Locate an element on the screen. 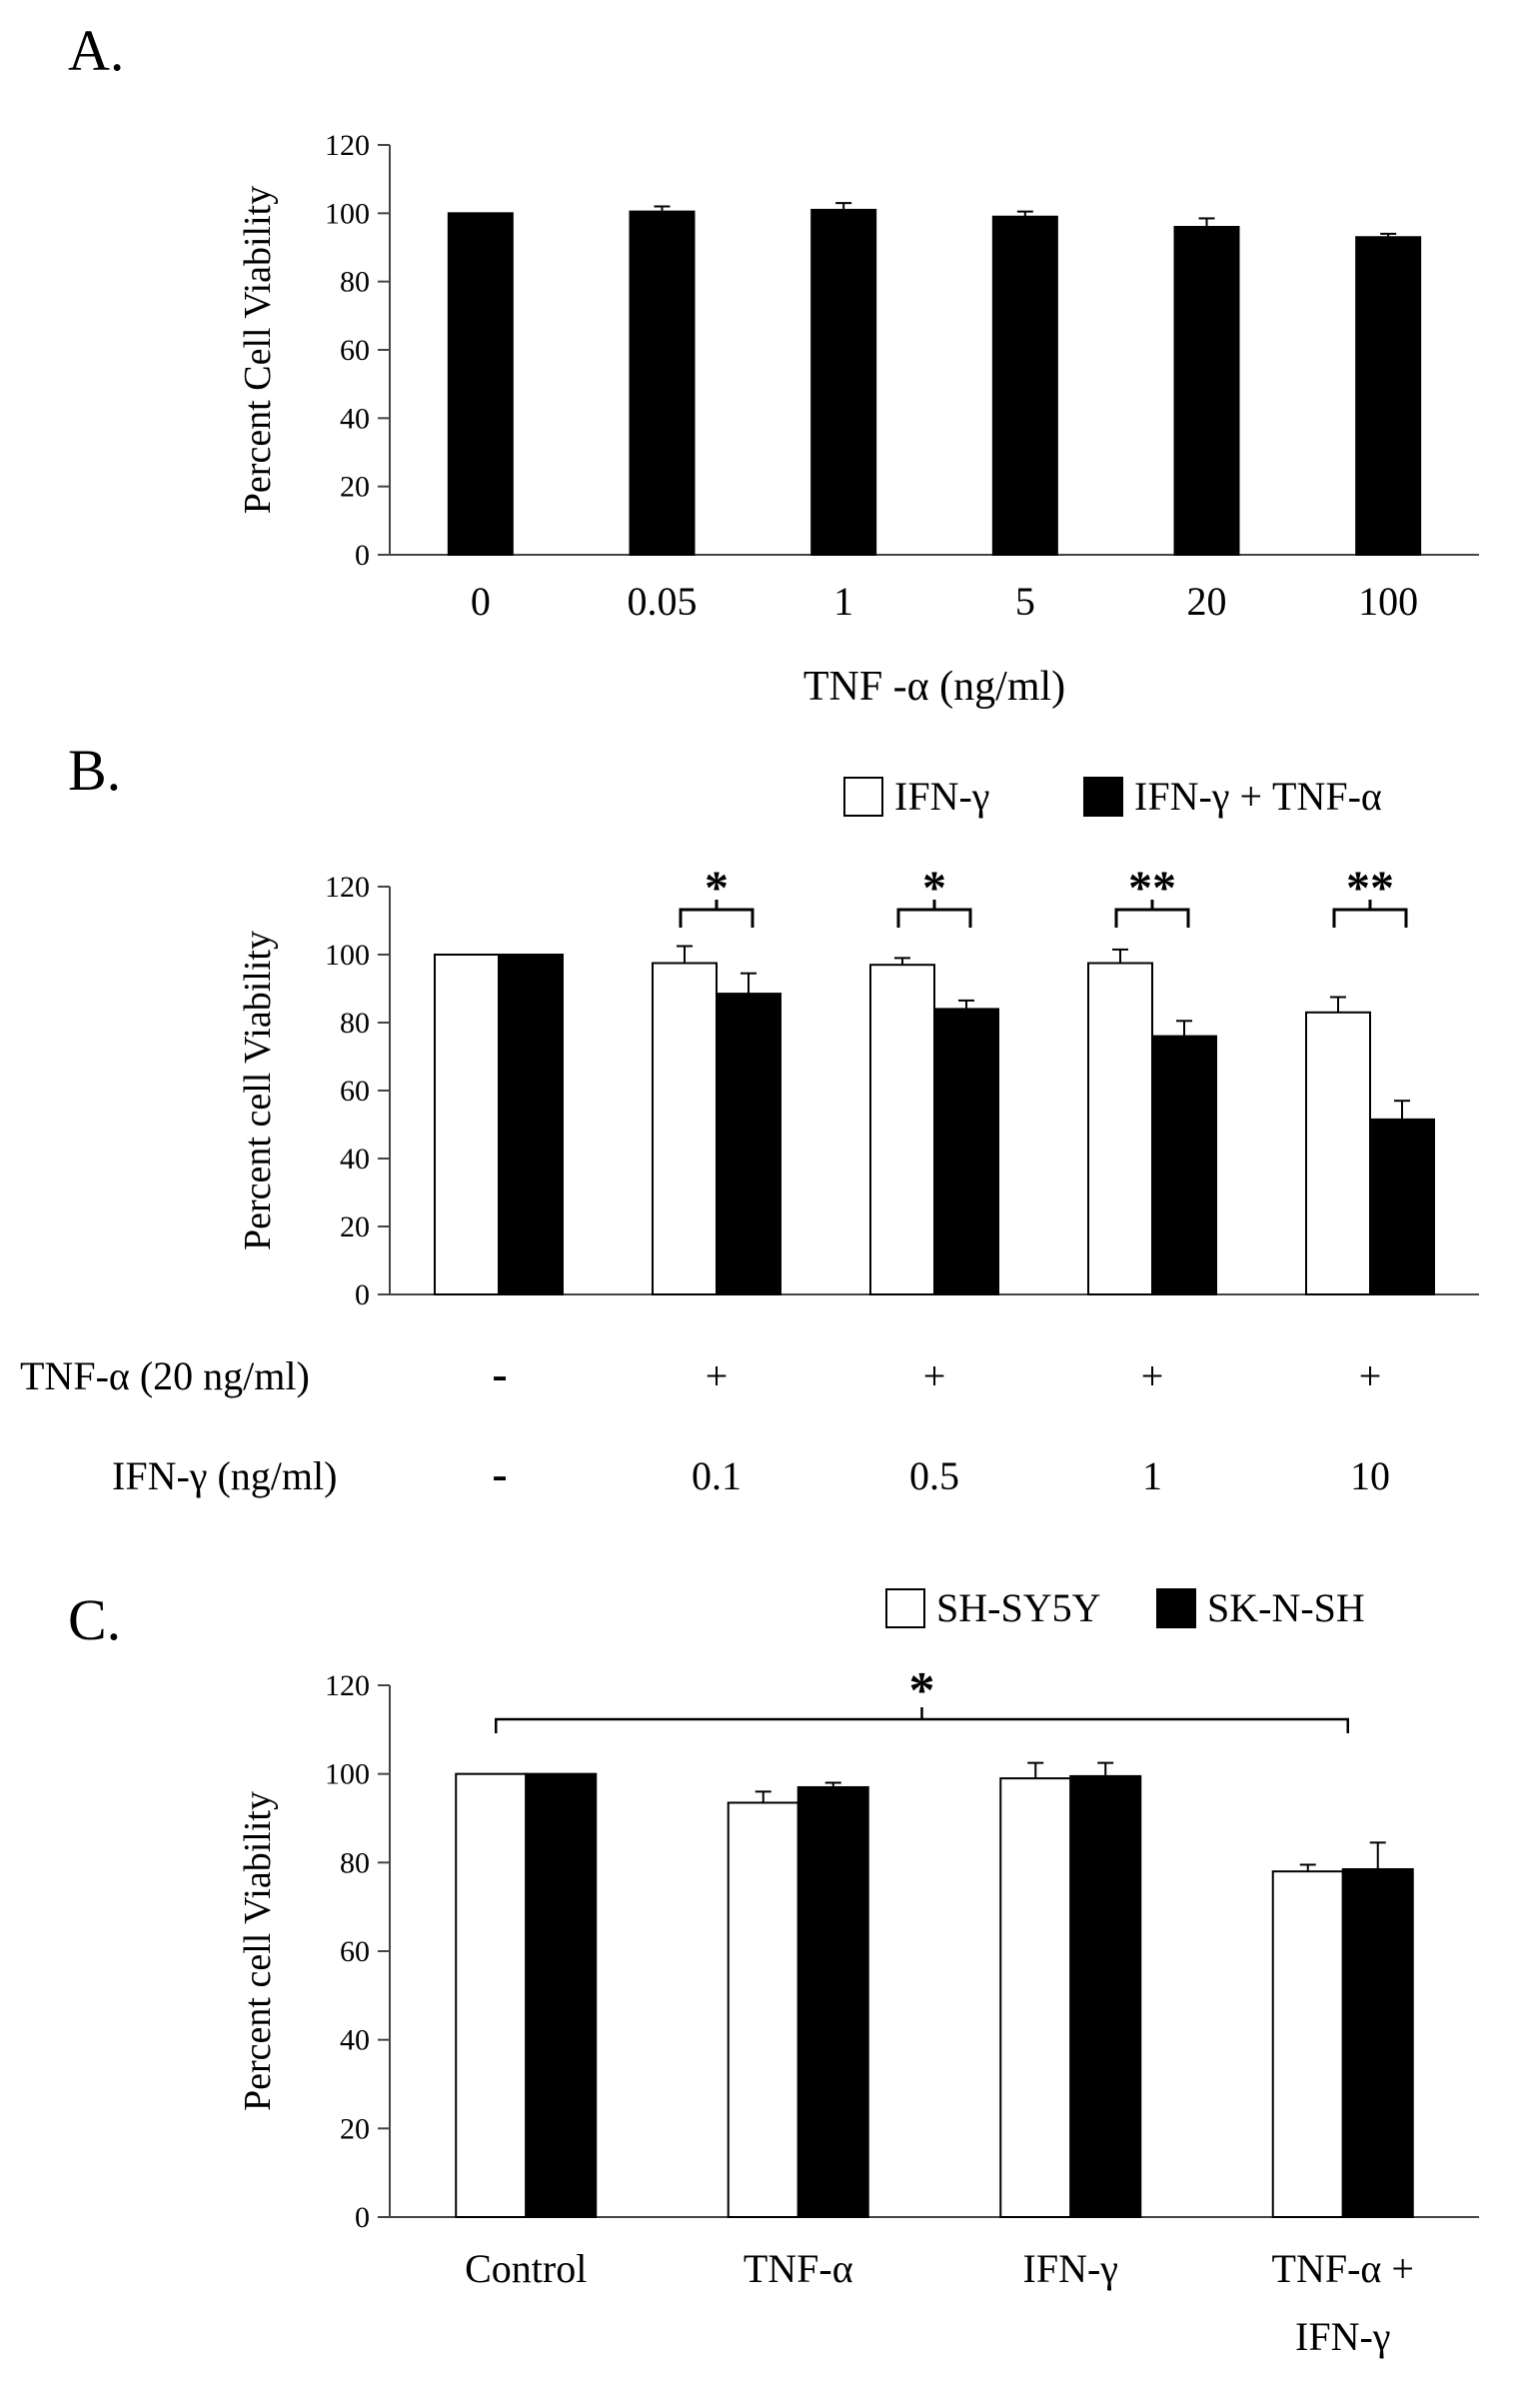  legend-label: SK-N-SH is located at coordinates (1286, 1607).